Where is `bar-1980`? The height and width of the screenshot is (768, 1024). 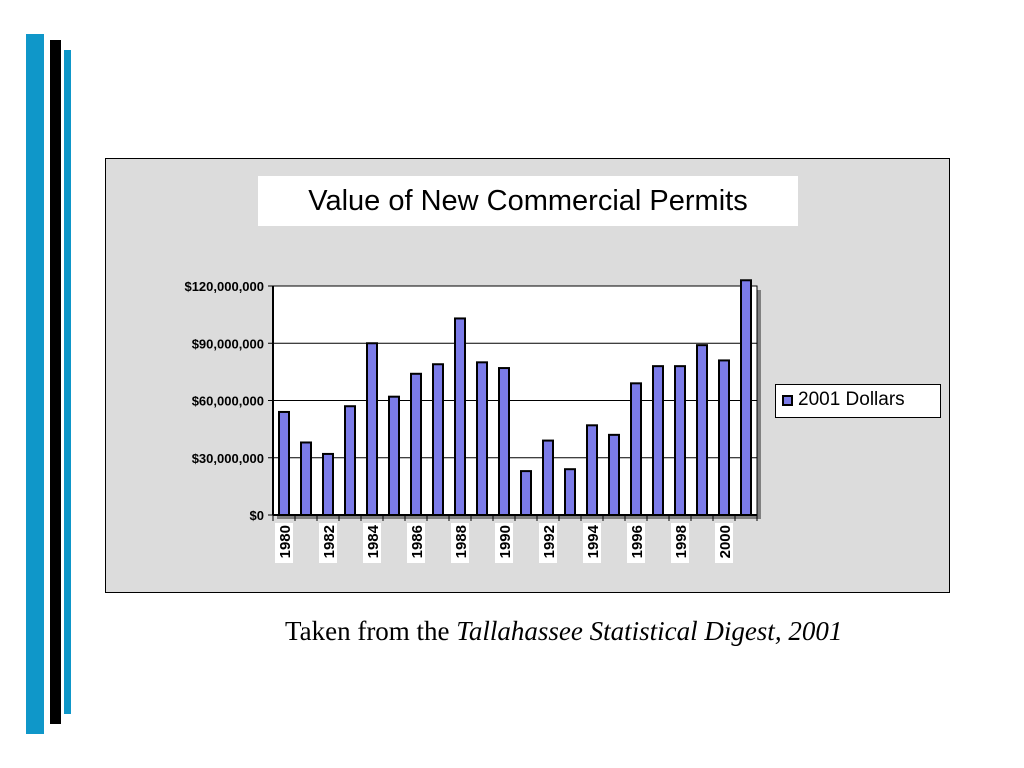
bar-1980 is located at coordinates (284, 463).